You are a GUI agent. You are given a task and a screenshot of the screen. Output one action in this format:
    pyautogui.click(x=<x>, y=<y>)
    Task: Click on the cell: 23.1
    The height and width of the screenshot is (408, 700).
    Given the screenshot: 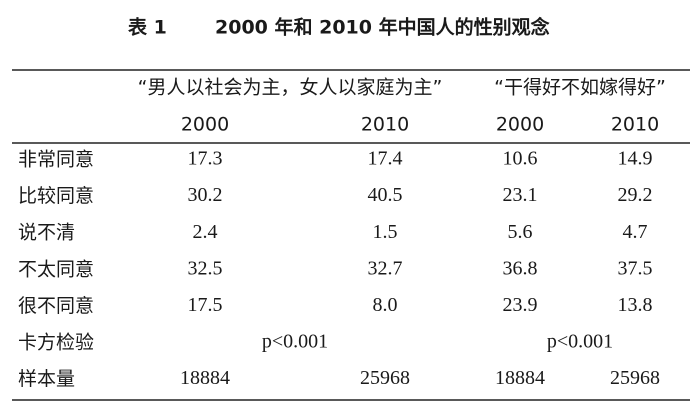 What is the action you would take?
    pyautogui.click(x=520, y=195)
    